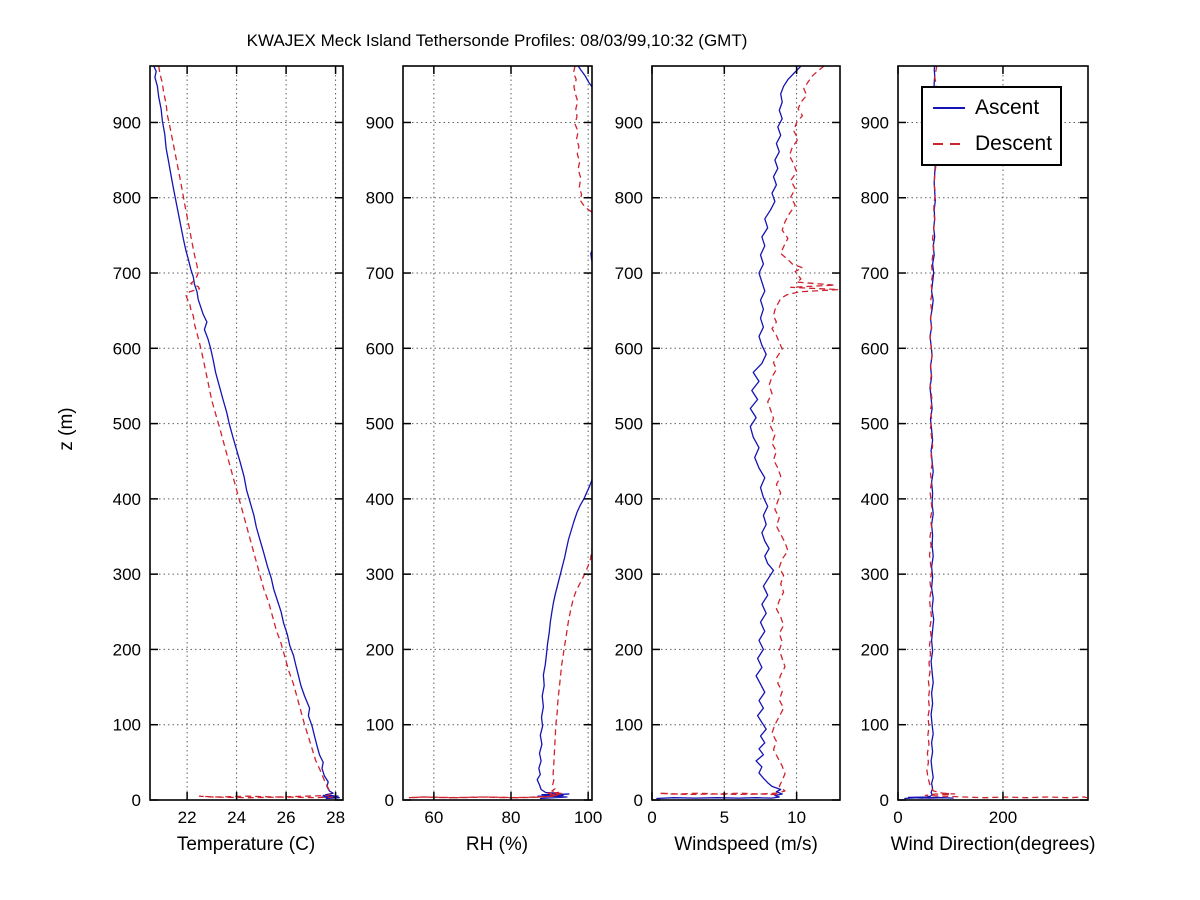  Describe the element at coordinates (746, 844) in the screenshot. I see `x-axis-label-windspeed: Windspeed (m/s)` at that location.